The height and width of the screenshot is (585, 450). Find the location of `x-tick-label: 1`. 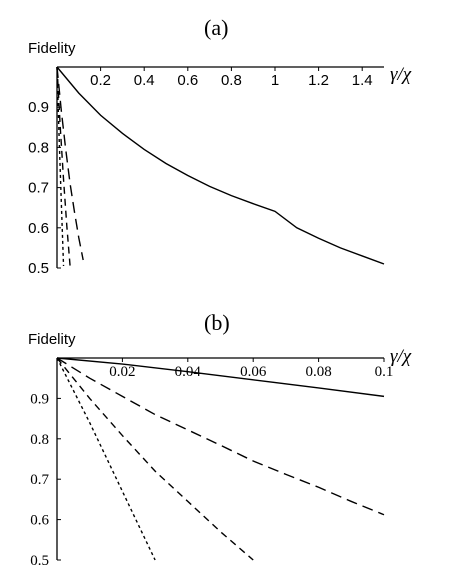

x-tick-label: 1 is located at coordinates (275, 80).